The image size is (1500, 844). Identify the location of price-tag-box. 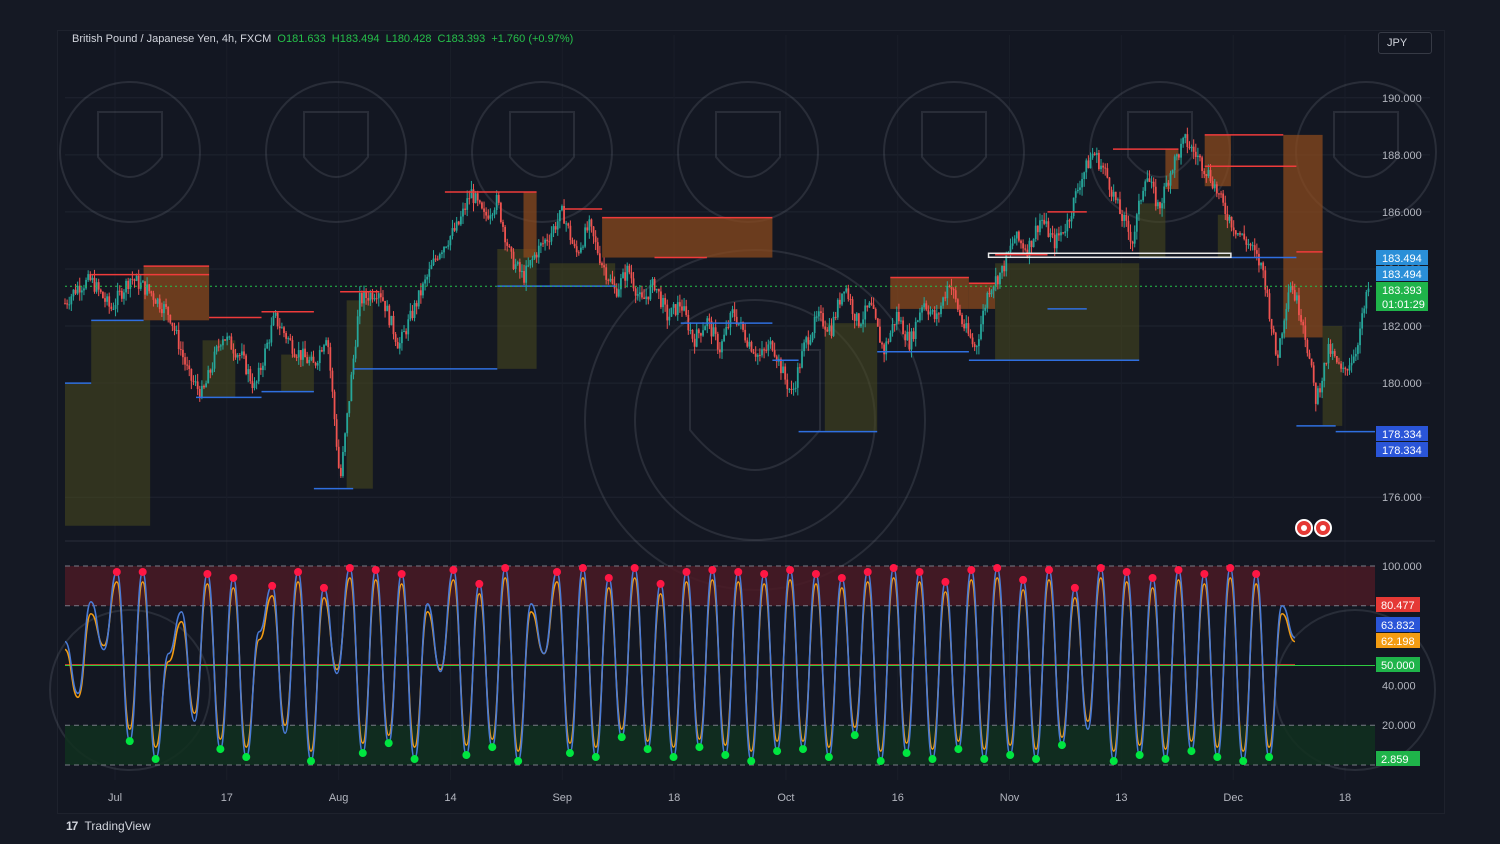
(1402, 303).